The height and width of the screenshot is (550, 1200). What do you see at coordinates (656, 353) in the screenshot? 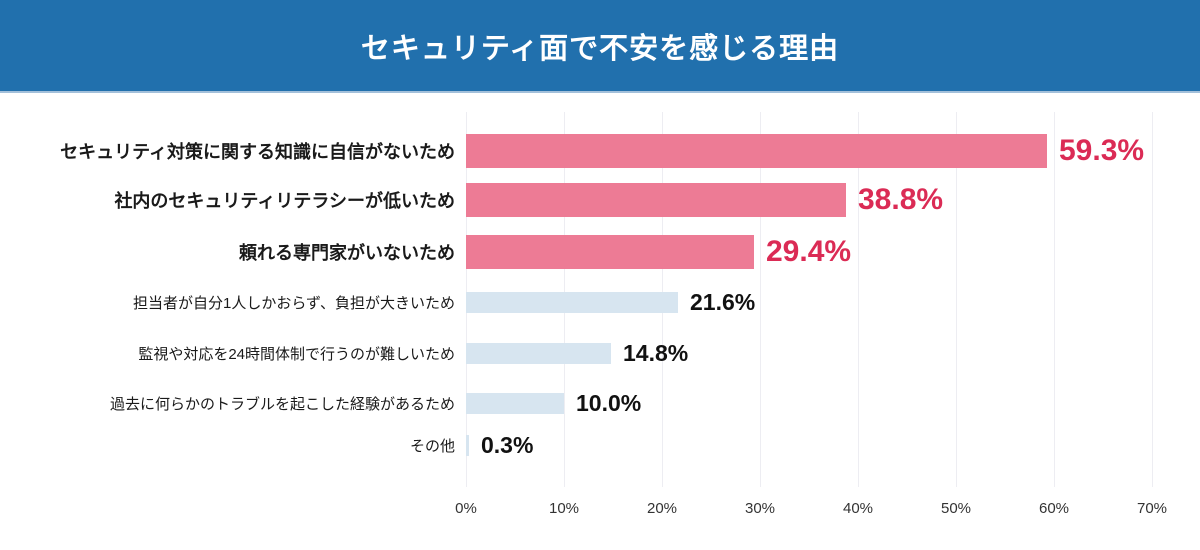
I see `value-label: 14.8%` at bounding box center [656, 353].